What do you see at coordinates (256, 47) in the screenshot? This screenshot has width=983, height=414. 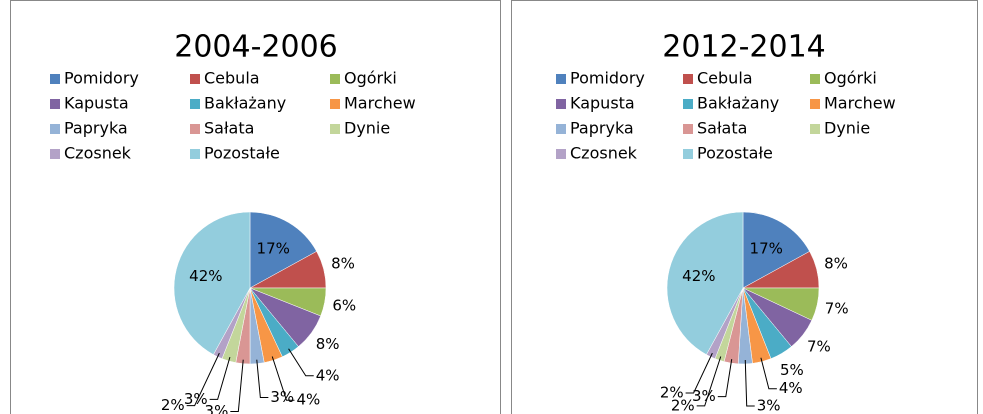 I see `chart-title: 2004-2006` at bounding box center [256, 47].